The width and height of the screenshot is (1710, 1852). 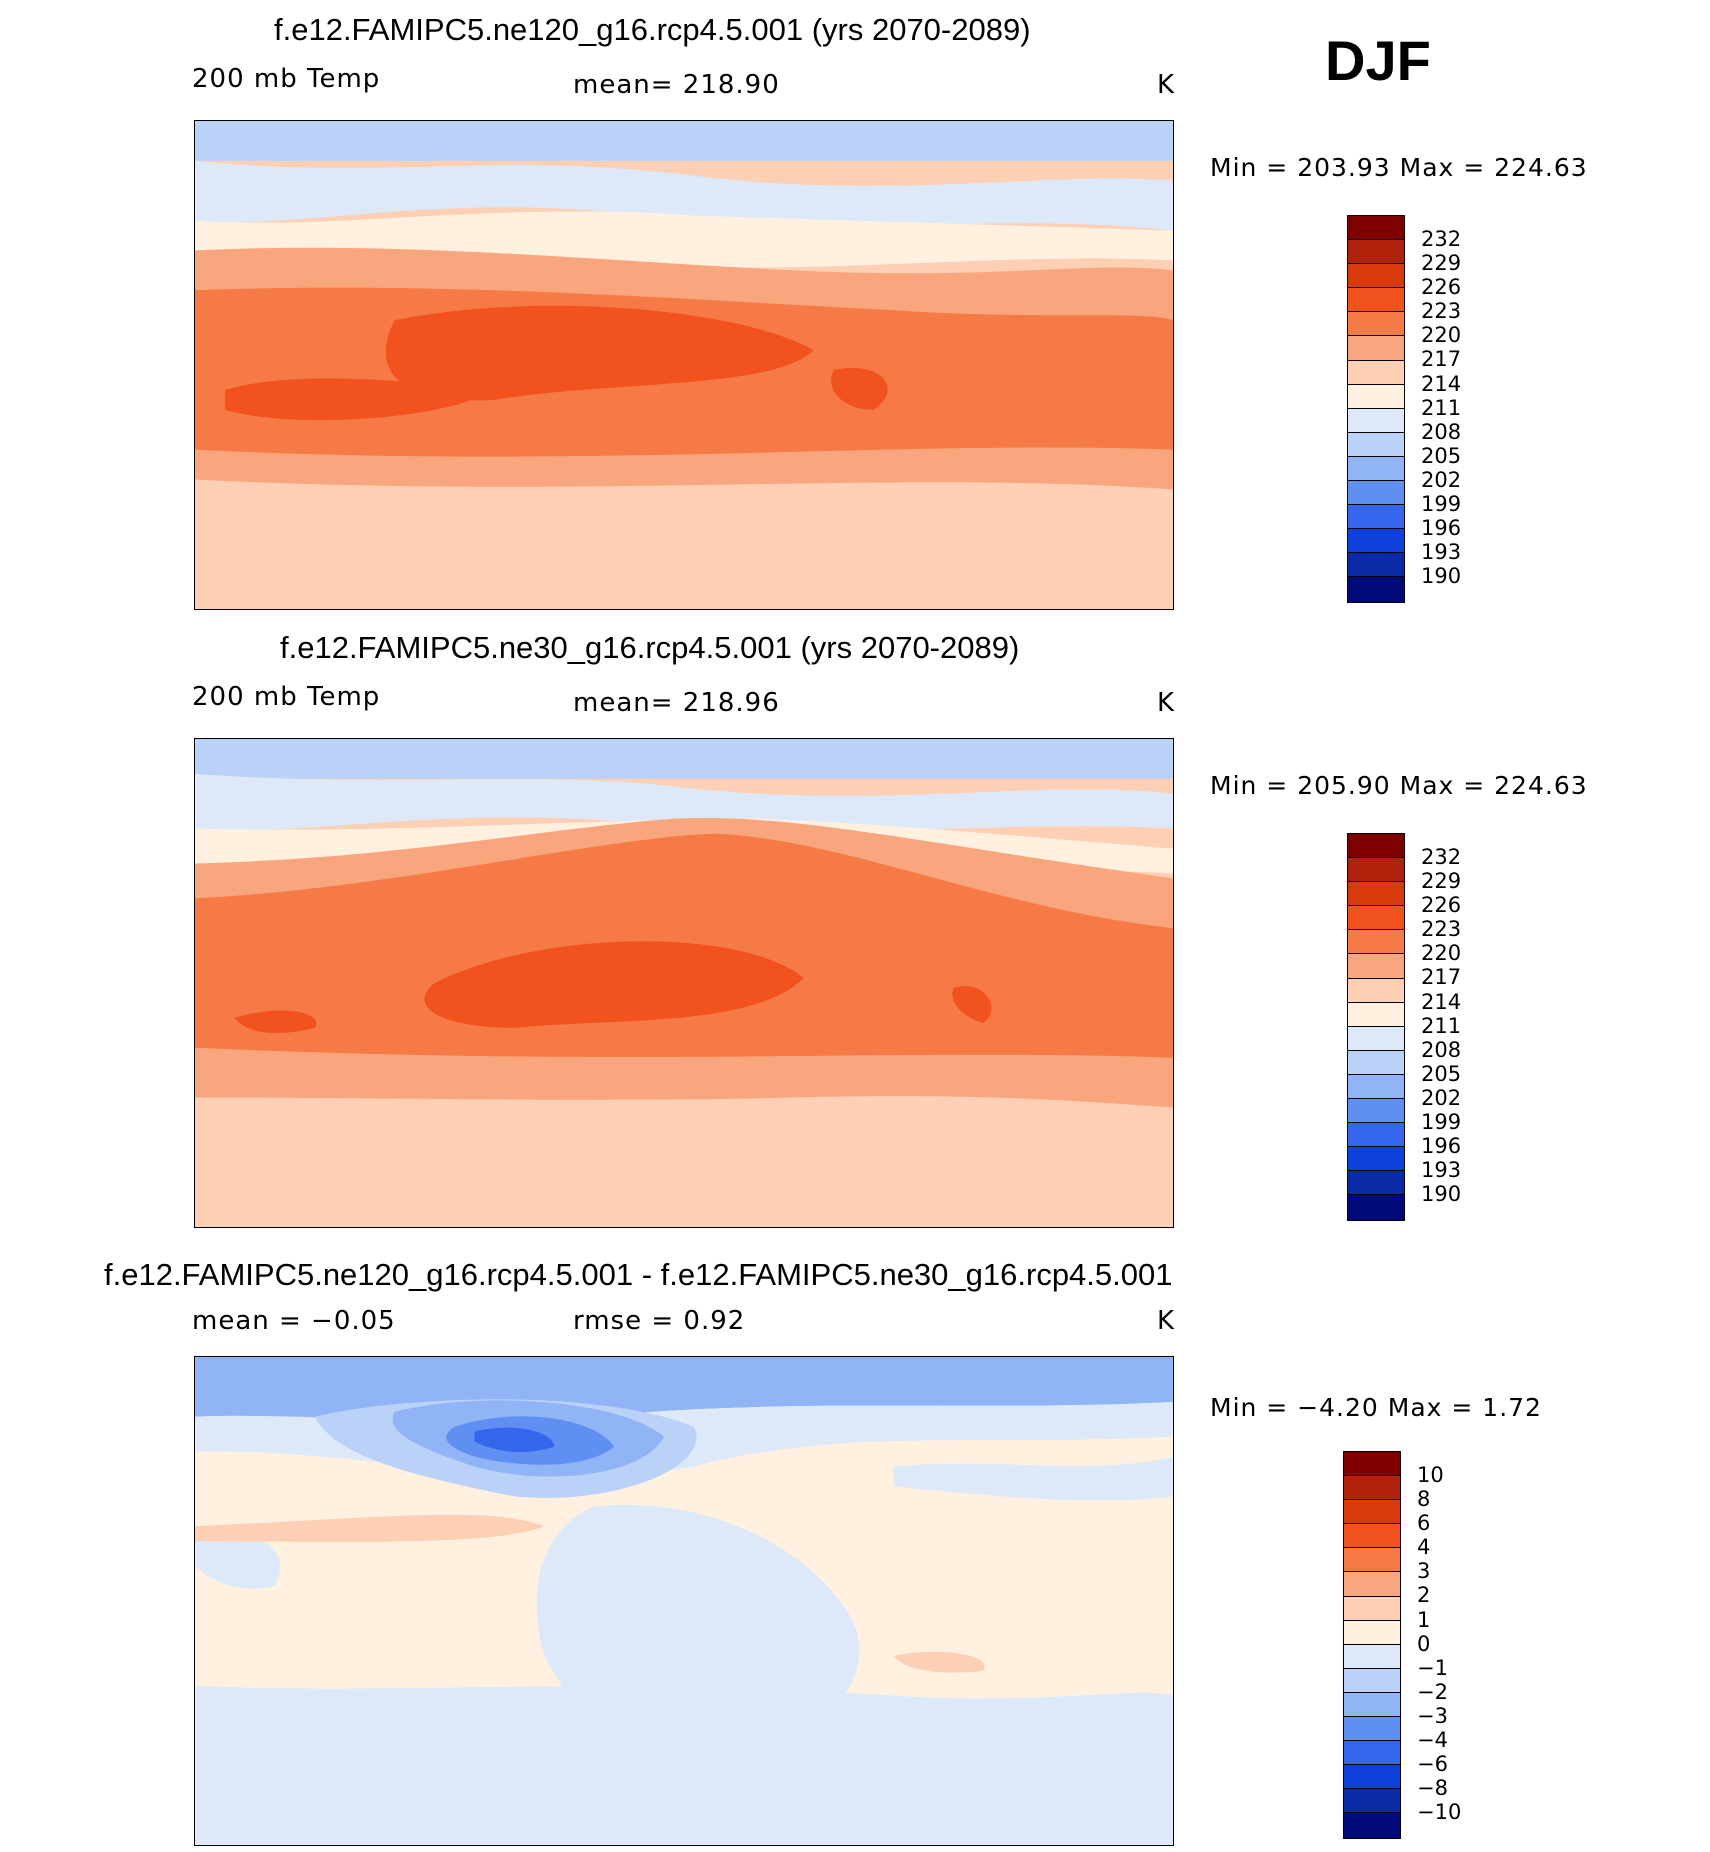 I want to click on colorbar-label: −4, so click(x=1432, y=1740).